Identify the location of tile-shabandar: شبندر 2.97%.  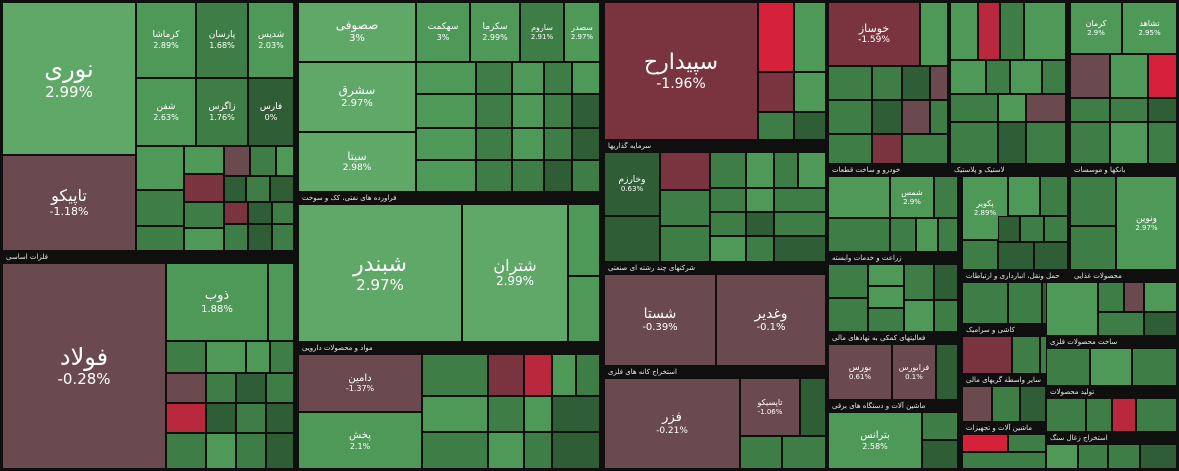
(380, 273).